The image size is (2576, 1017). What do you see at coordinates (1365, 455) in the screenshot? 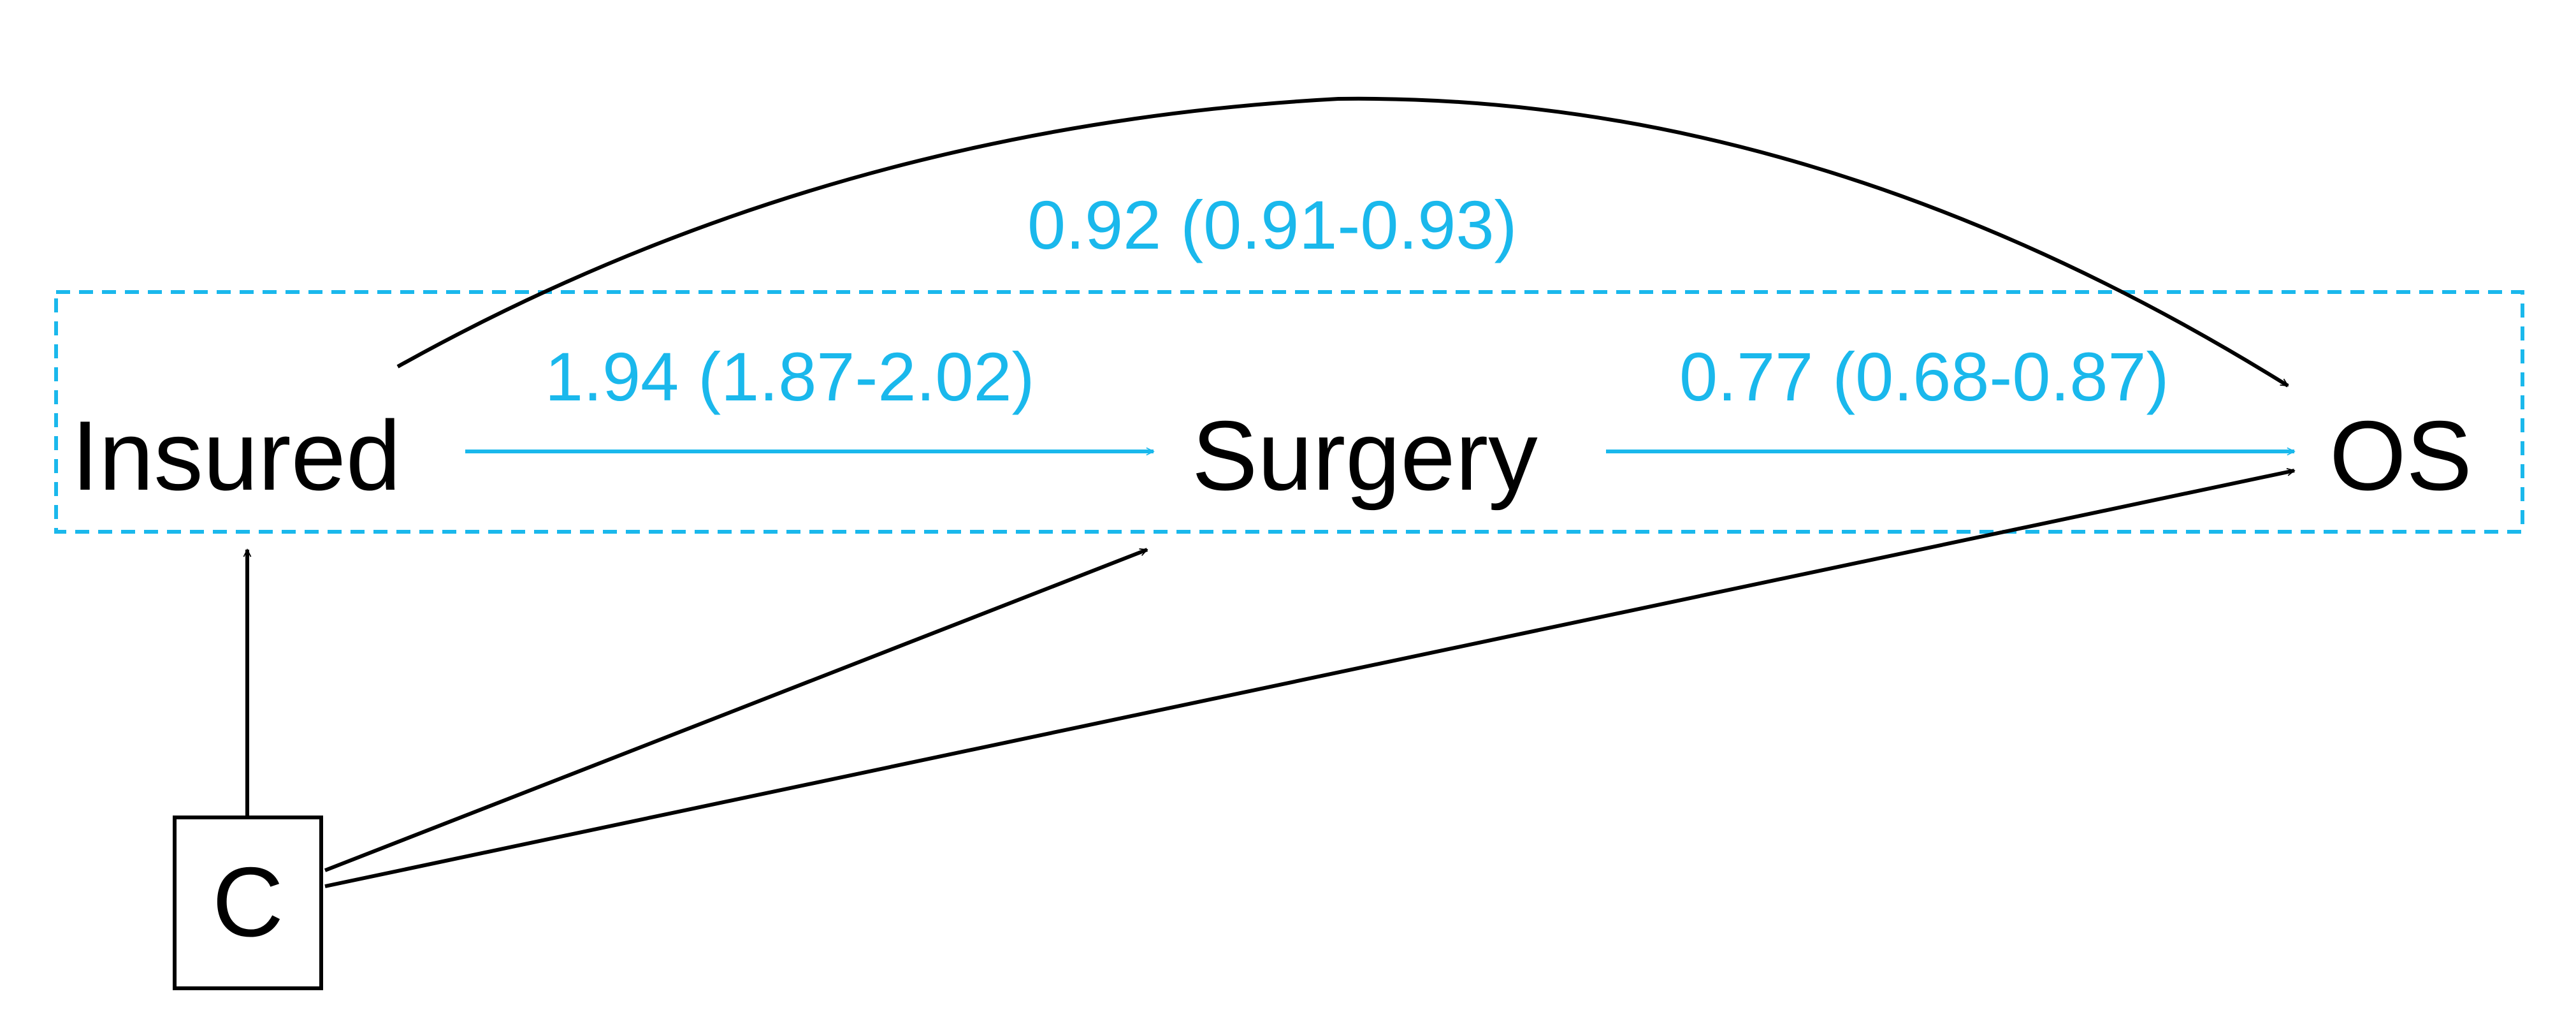
I see `node-surgery: Surgery` at bounding box center [1365, 455].